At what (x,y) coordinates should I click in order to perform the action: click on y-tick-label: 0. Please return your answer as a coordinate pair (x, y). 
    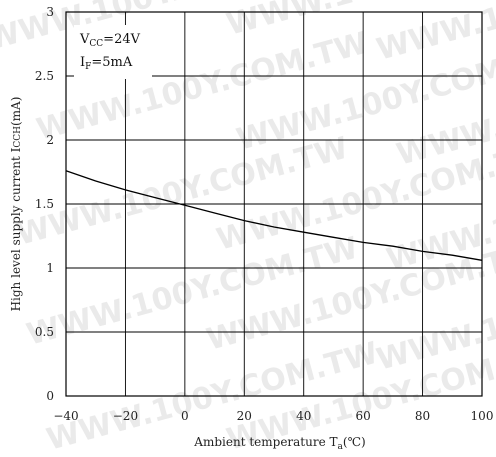
    Looking at the image, I should click on (50, 396).